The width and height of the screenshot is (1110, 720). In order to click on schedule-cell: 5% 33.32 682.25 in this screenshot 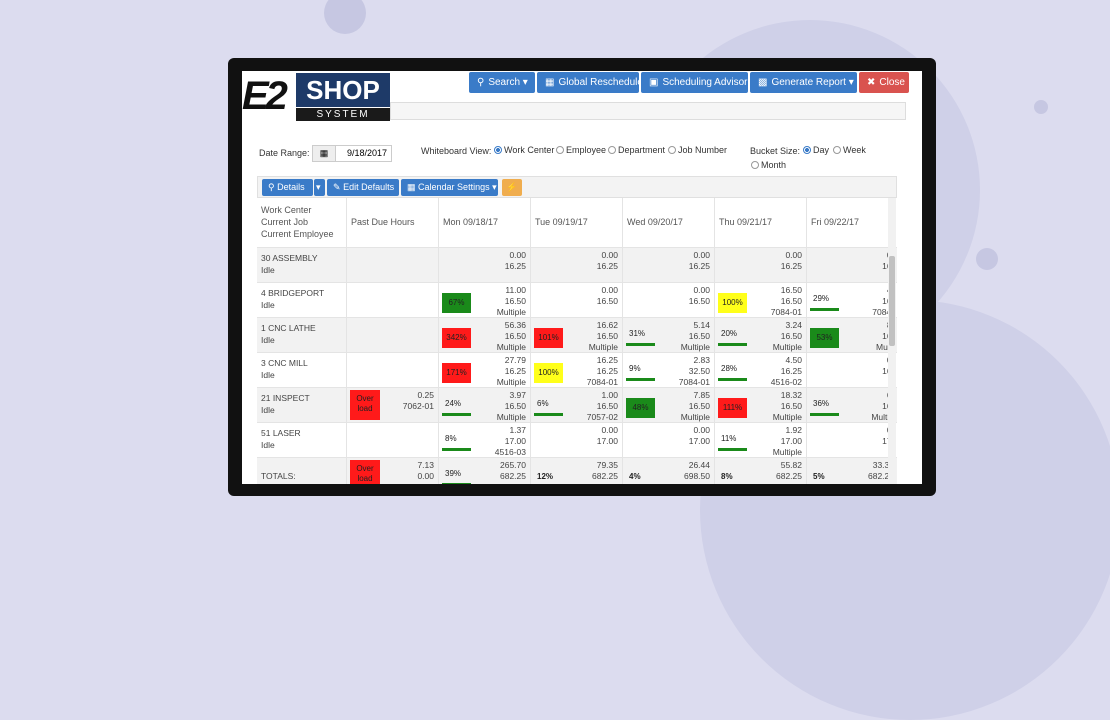, I will do `click(852, 471)`.